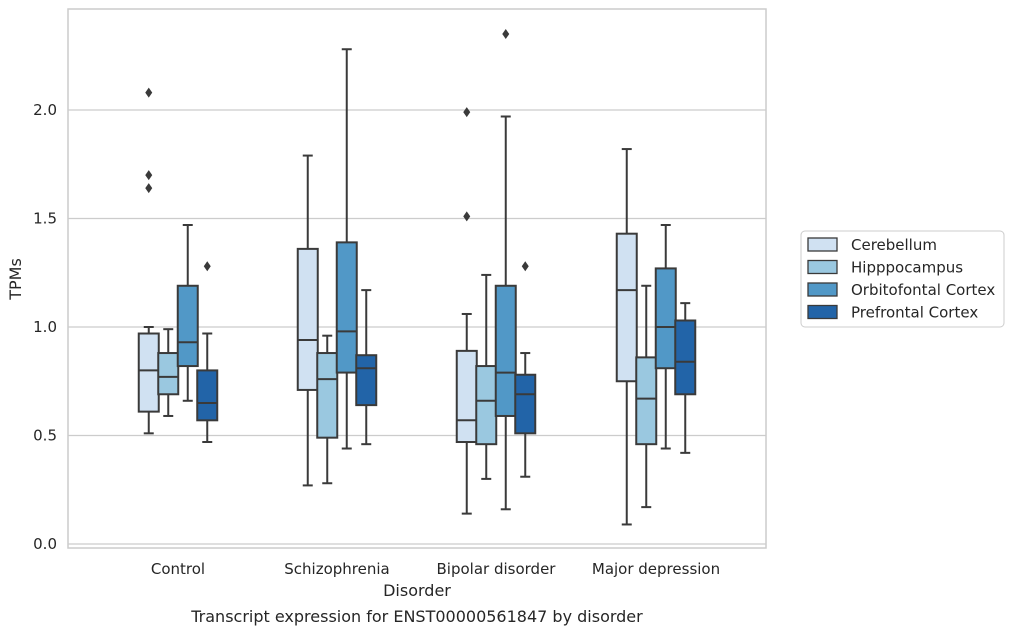 The height and width of the screenshot is (638, 1014). What do you see at coordinates (417, 590) in the screenshot?
I see `x-axis-label: Disorder` at bounding box center [417, 590].